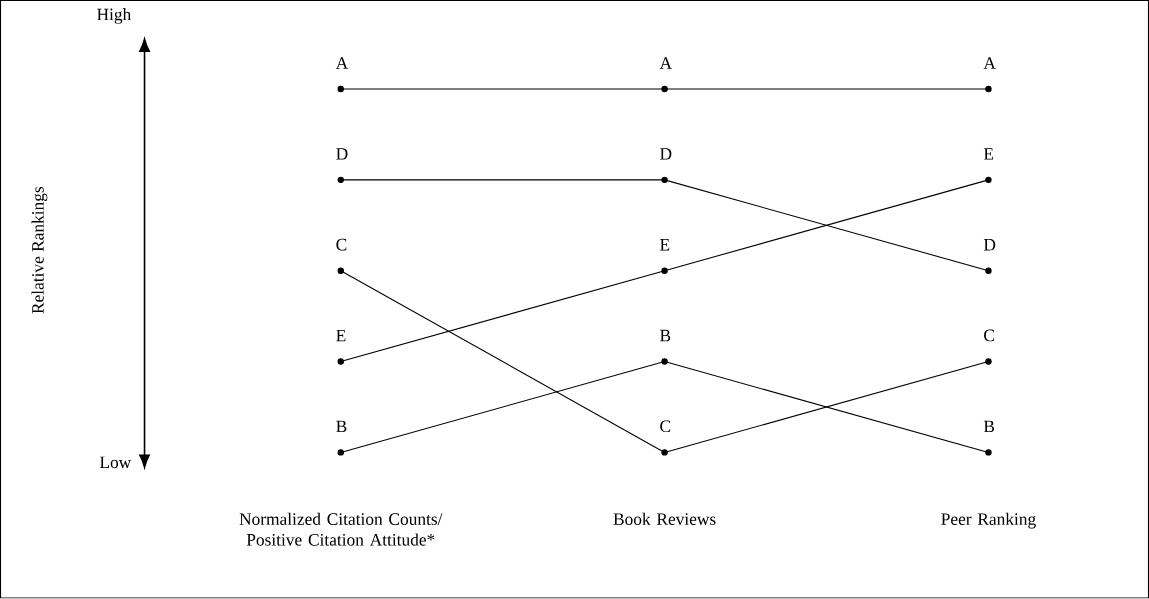 Image resolution: width=1149 pixels, height=599 pixels. What do you see at coordinates (665, 426) in the screenshot?
I see `series-label: C` at bounding box center [665, 426].